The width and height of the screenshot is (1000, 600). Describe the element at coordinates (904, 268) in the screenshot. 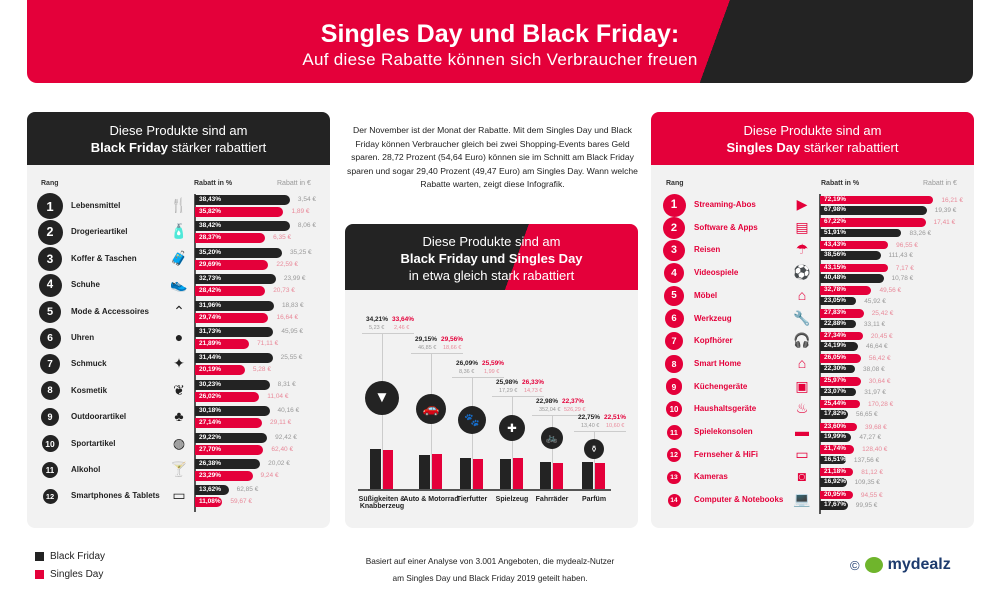

I see `euro-value: 7,17 €` at that location.